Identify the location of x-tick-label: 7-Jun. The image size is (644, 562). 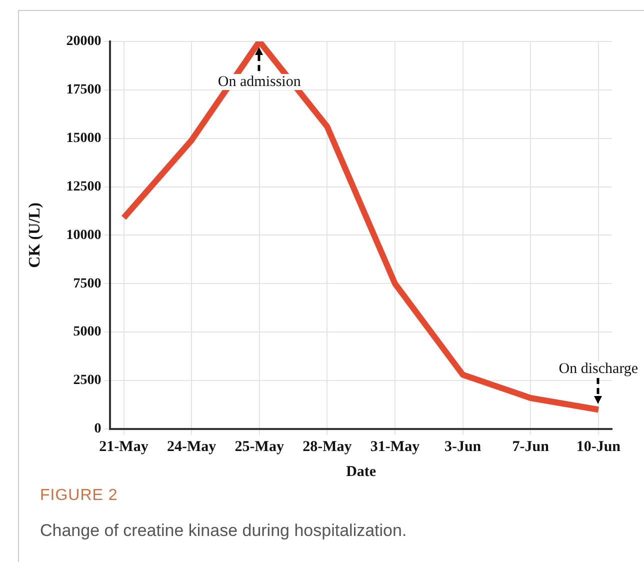
(531, 446).